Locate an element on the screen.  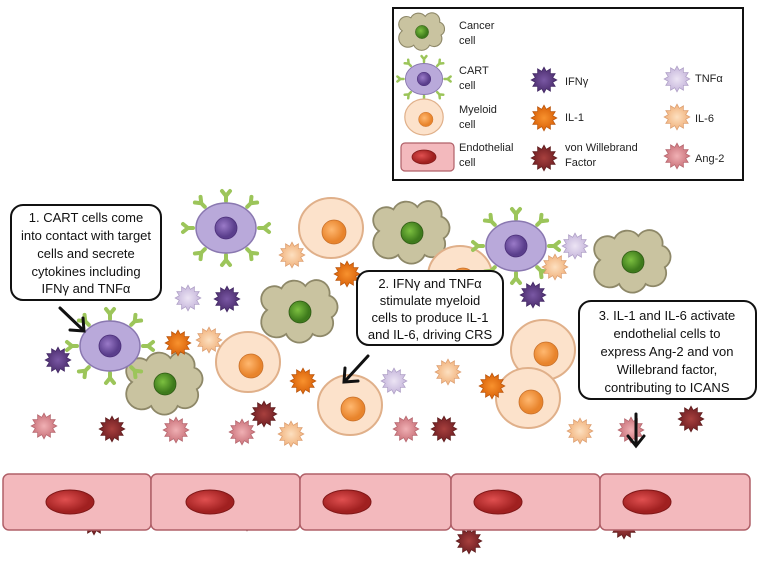
legend-ifng-label: IFNγ is located at coordinates (577, 82).